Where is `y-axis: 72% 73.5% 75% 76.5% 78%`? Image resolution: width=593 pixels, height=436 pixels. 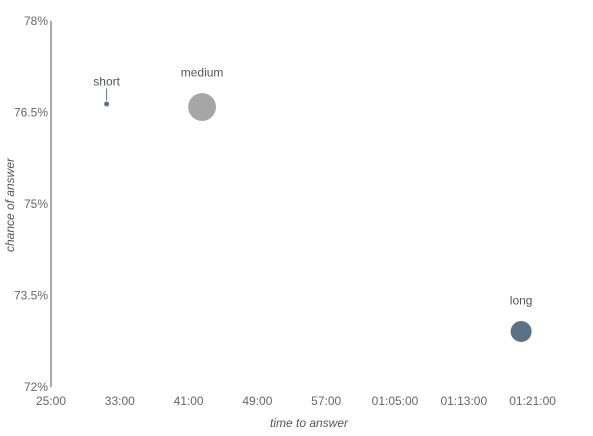
y-axis: 72% 73.5% 75% 76.5% 78% is located at coordinates (33, 204).